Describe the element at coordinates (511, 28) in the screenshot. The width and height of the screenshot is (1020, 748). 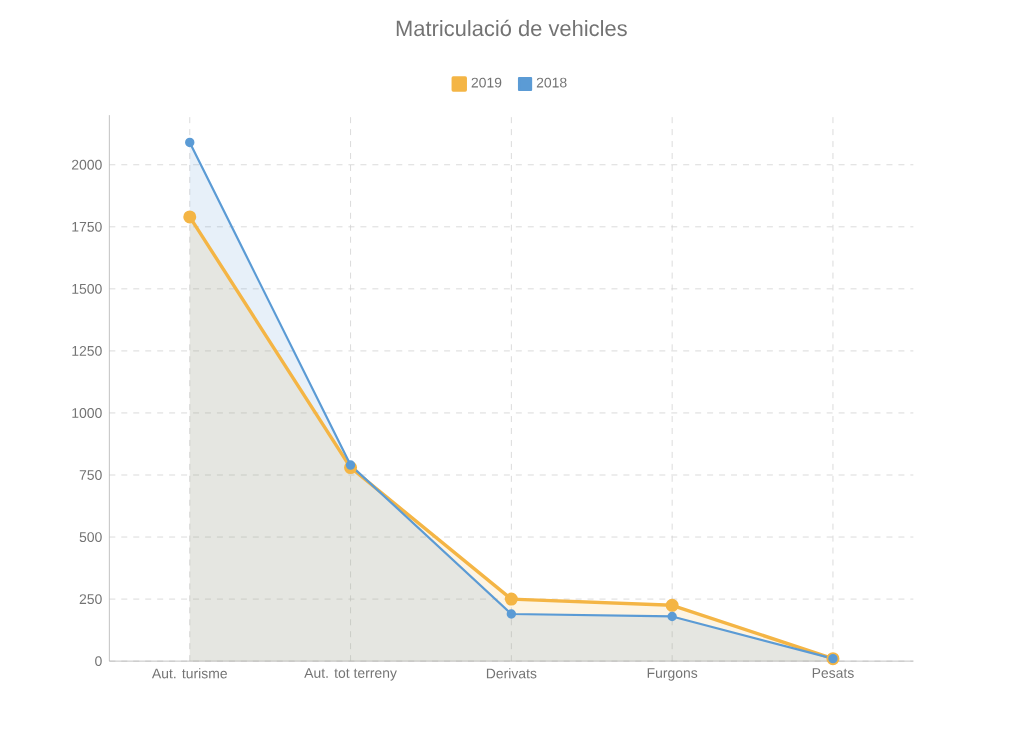
I see `chart-title: Matriculació de vehicles` at that location.